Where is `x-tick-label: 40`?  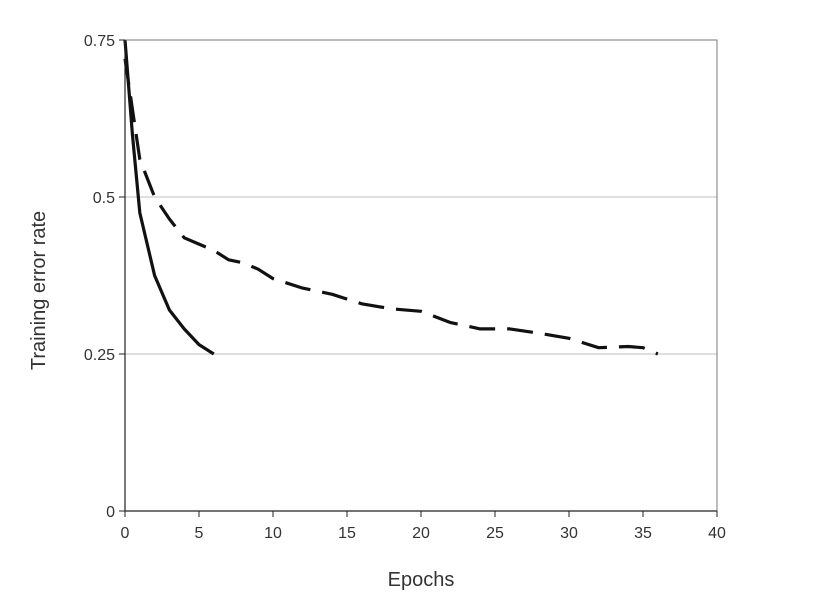
x-tick-label: 40 is located at coordinates (717, 533).